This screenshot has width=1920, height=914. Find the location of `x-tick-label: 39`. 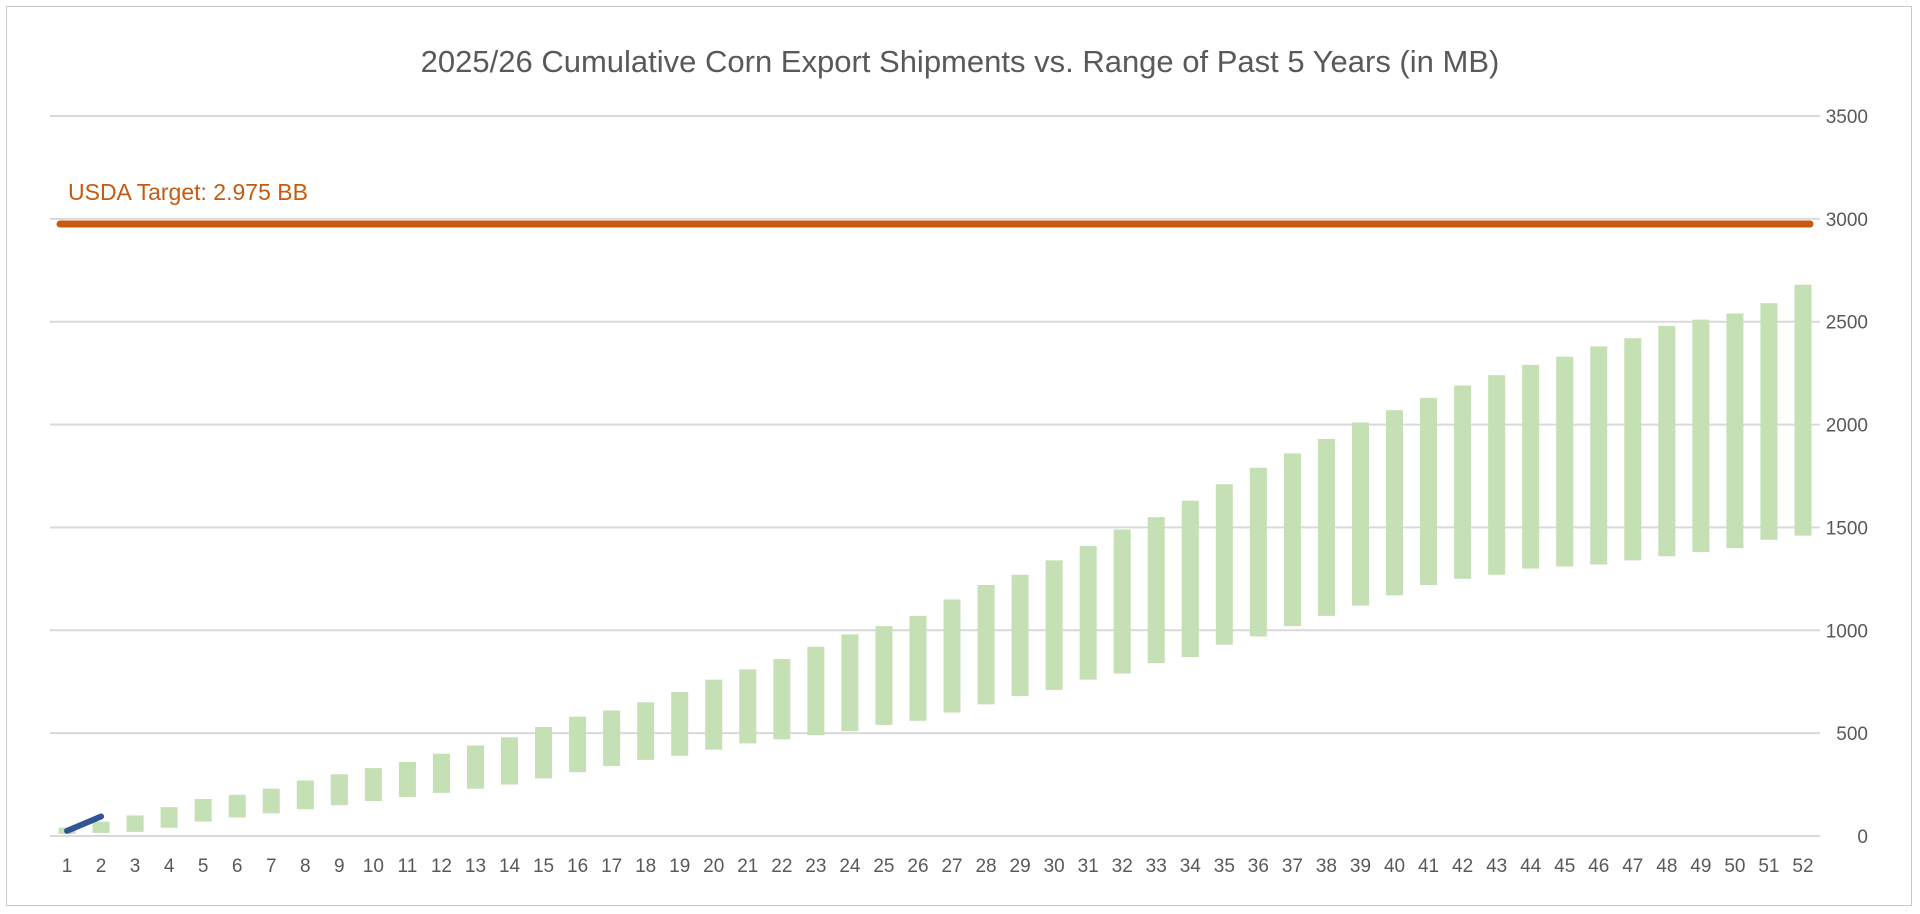

x-tick-label: 39 is located at coordinates (1360, 866).